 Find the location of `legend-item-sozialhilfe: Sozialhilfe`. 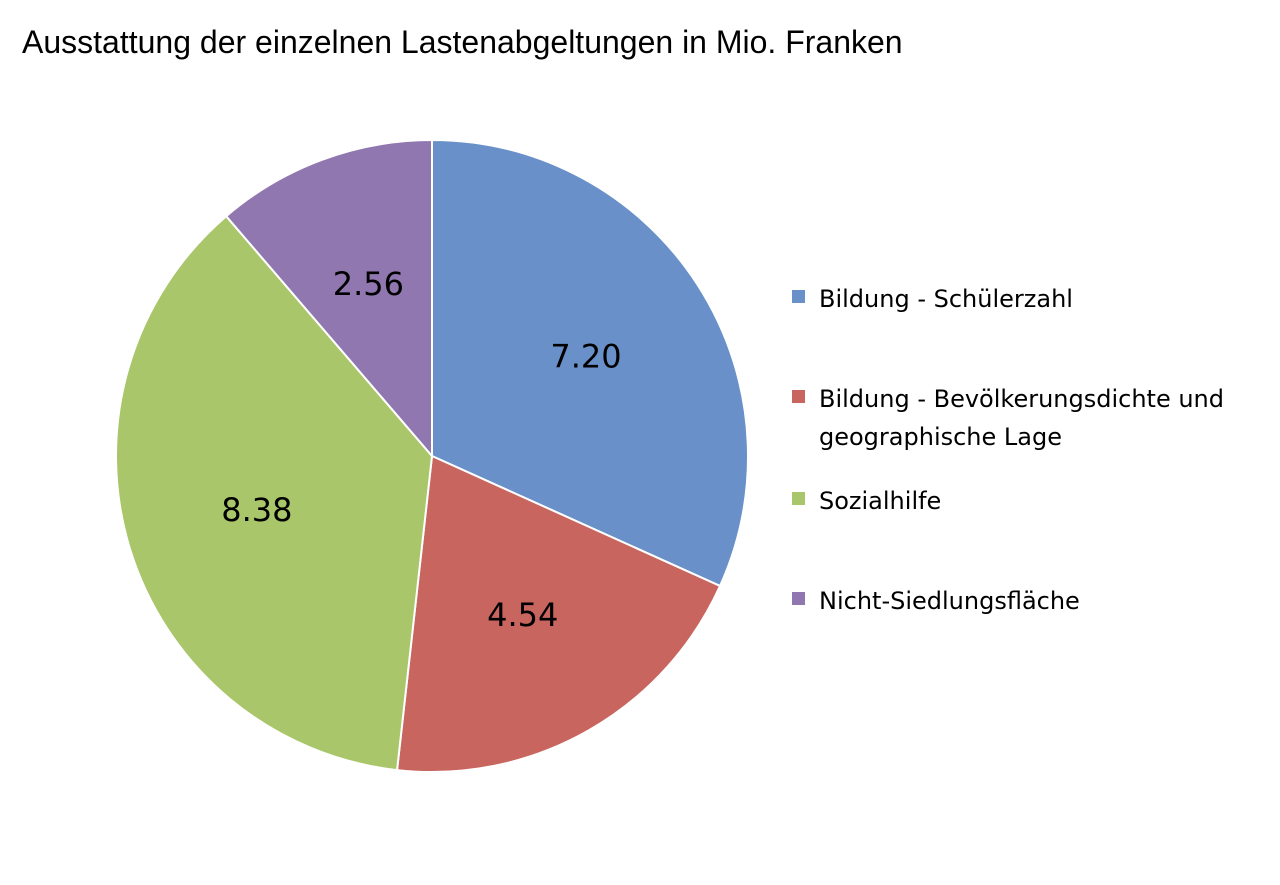

legend-item-sozialhilfe: Sozialhilfe is located at coordinates (1015, 501).